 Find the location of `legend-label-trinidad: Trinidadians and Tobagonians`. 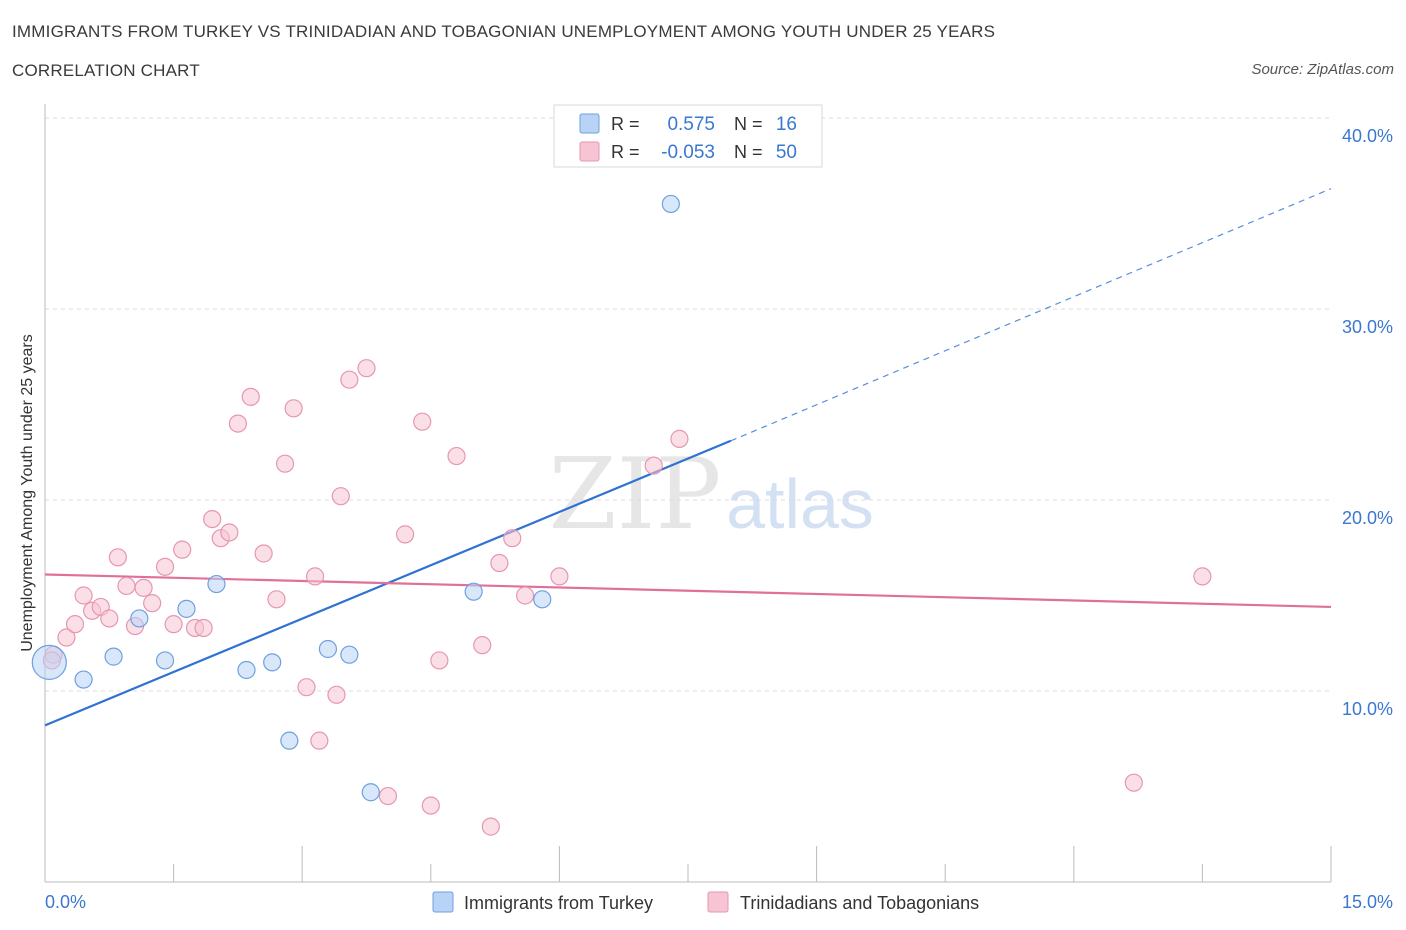

legend-label-trinidad: Trinidadians and Tobagonians is located at coordinates (859, 903).